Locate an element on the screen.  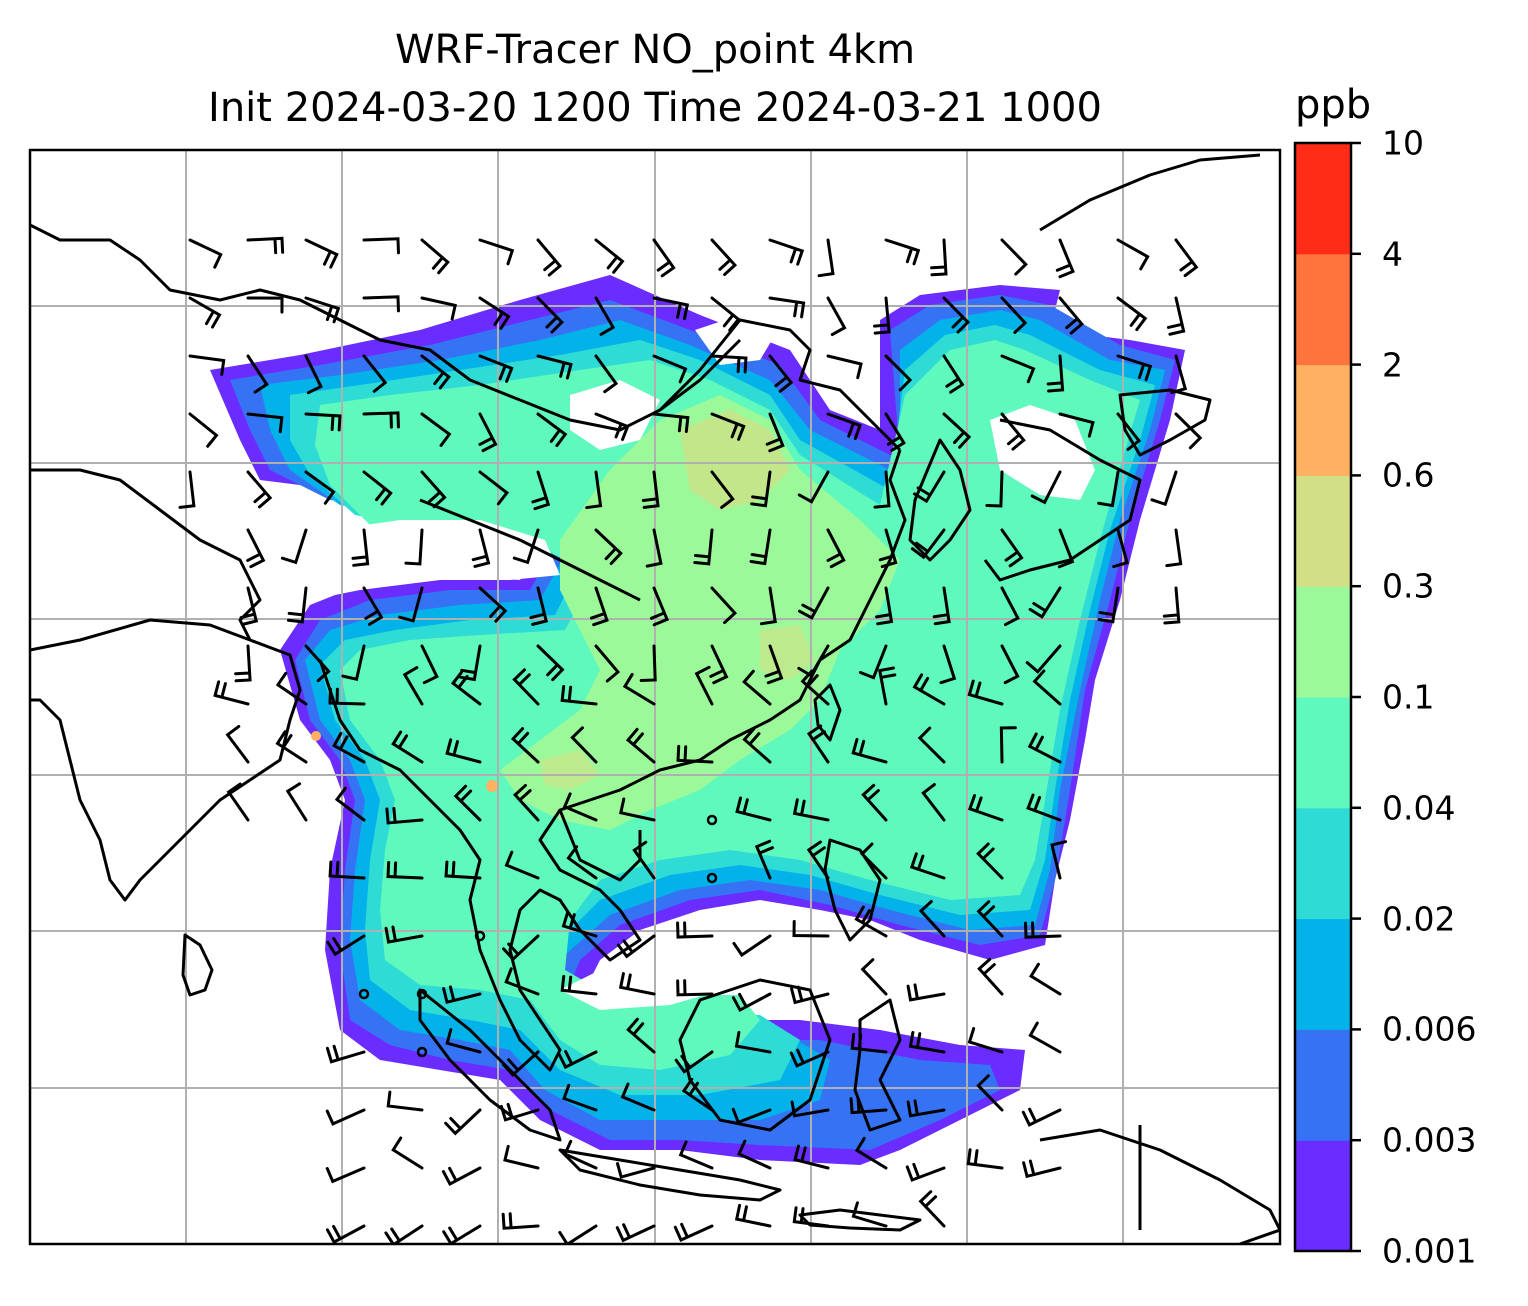
colorbar-tick-label: 0.02 is located at coordinates (1419, 919).